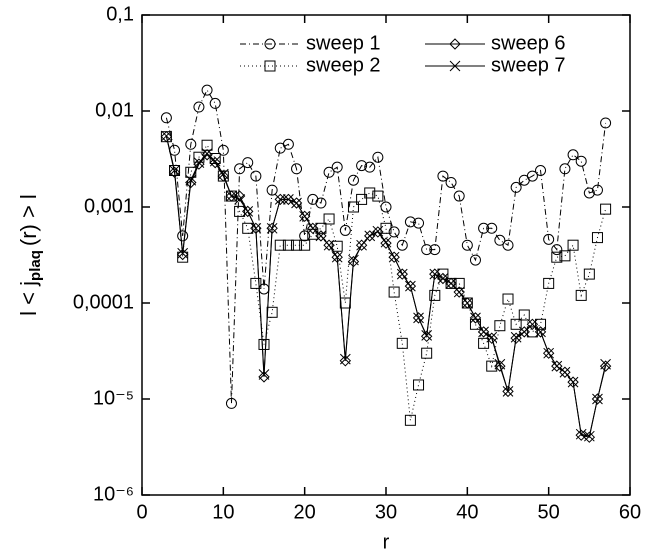 The height and width of the screenshot is (555, 659). I want to click on y-axis-label: l < jplaq (r) > l, so click(30, 255).